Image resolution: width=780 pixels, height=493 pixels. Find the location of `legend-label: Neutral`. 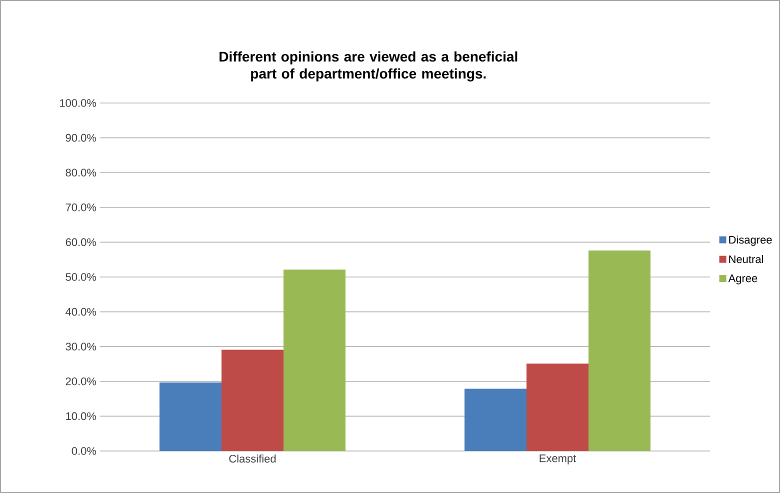

legend-label: Neutral is located at coordinates (746, 259).